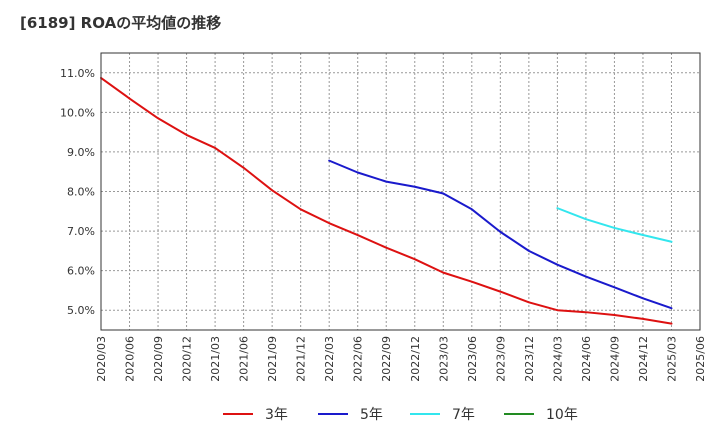  I want to click on legend-label: 3年, so click(276, 415).